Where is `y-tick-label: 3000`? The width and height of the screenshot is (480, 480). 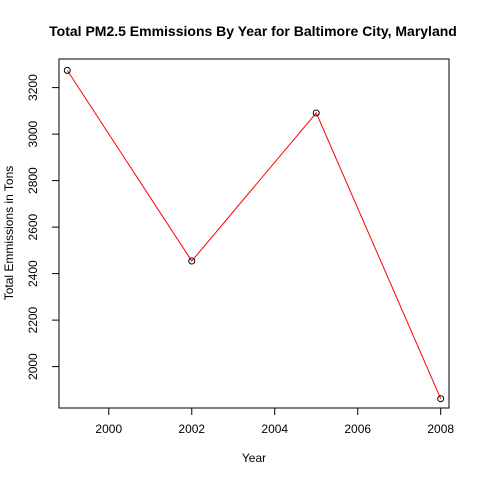
y-tick-label: 3000 is located at coordinates (33, 133).